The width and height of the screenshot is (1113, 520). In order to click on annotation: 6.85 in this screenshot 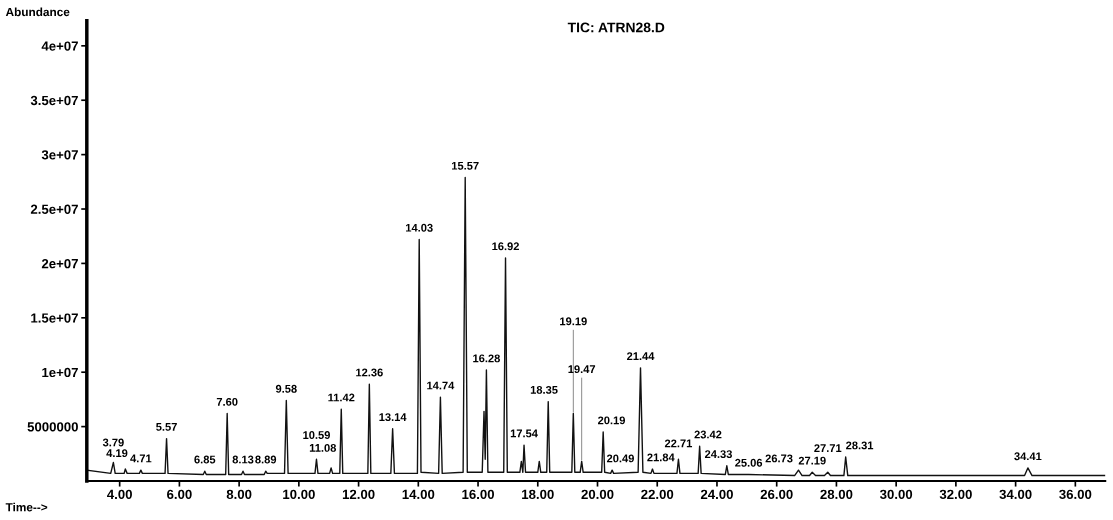, I will do `click(205, 459)`.